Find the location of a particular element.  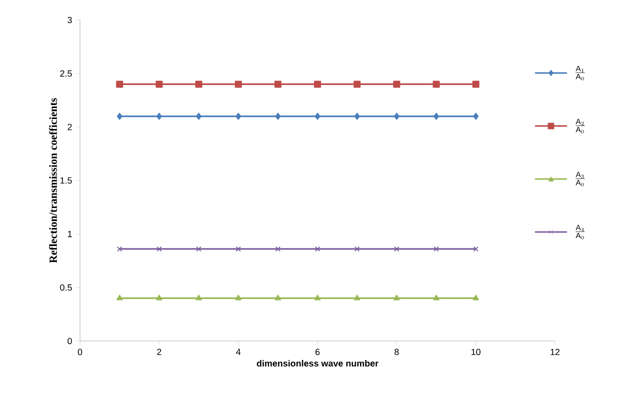

y-tick-label: 3 is located at coordinates (70, 20).